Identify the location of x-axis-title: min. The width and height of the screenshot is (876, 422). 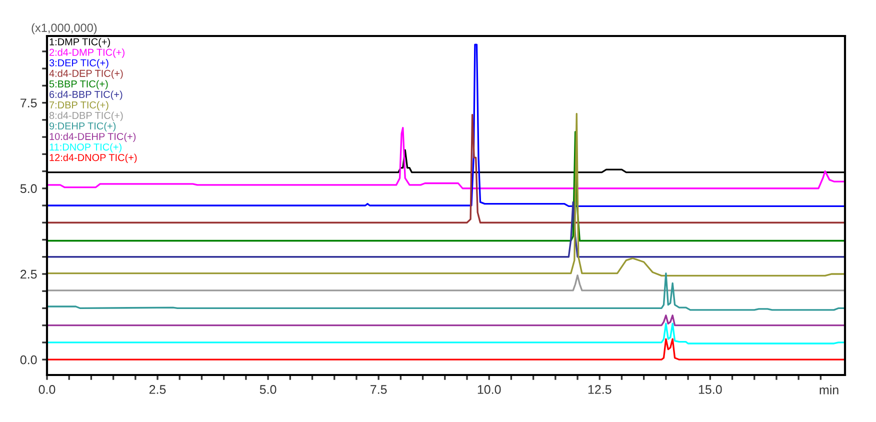
(829, 389).